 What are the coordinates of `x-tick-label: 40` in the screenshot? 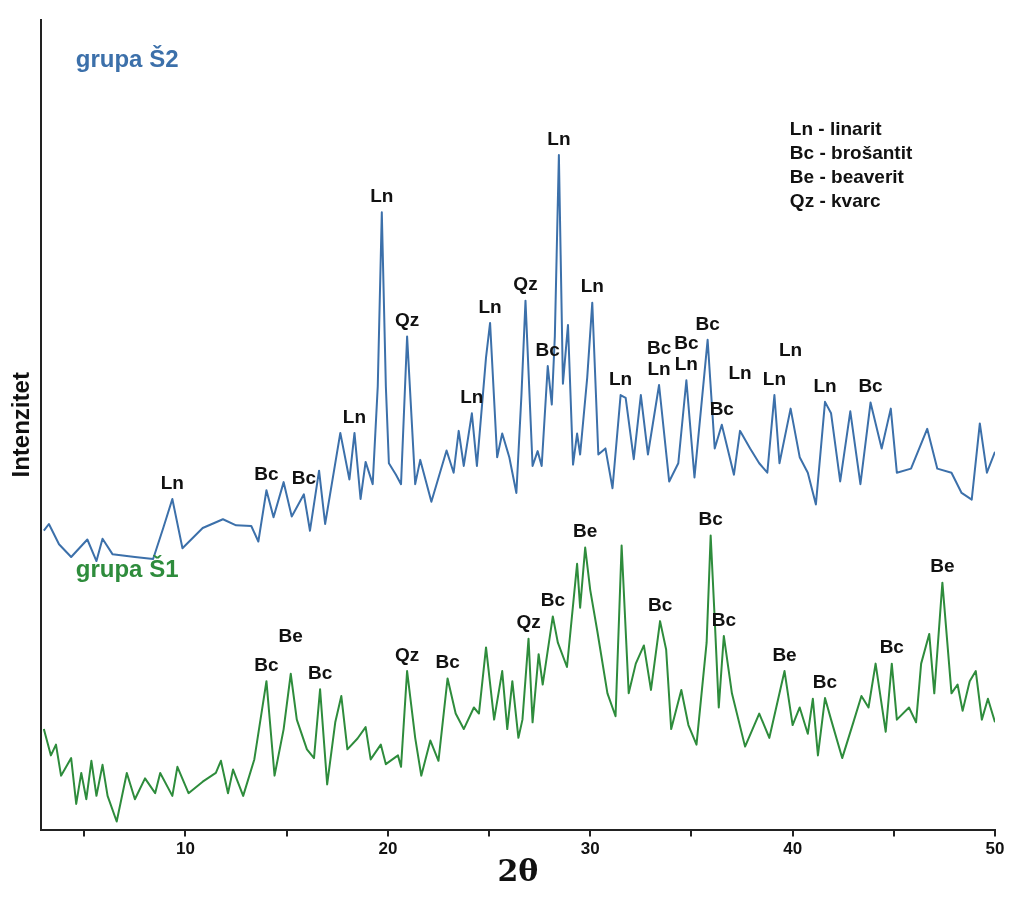 It's located at (793, 849).